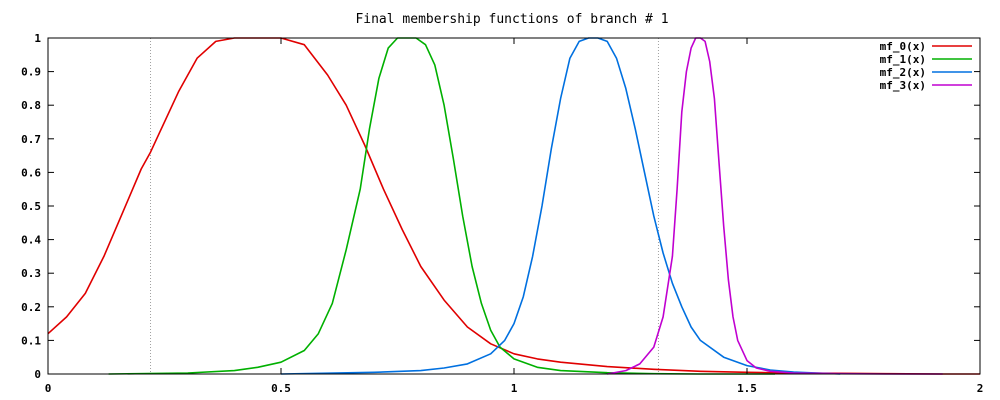 The image size is (1000, 400). Describe the element at coordinates (31, 307) in the screenshot. I see `y-tick-label-2: 0.2` at that location.